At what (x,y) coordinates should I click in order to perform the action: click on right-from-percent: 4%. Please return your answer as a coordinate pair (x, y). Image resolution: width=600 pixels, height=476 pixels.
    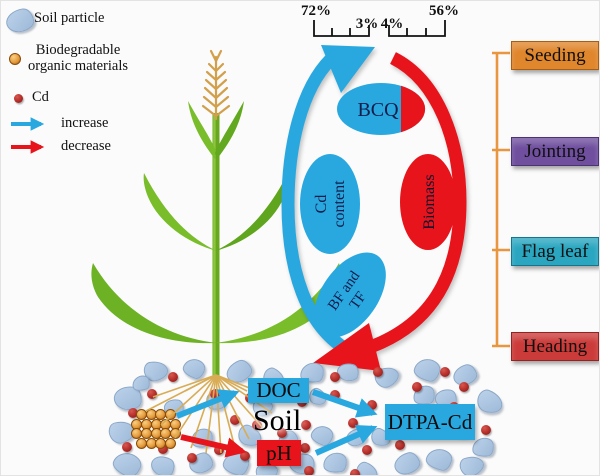
    Looking at the image, I should click on (392, 24).